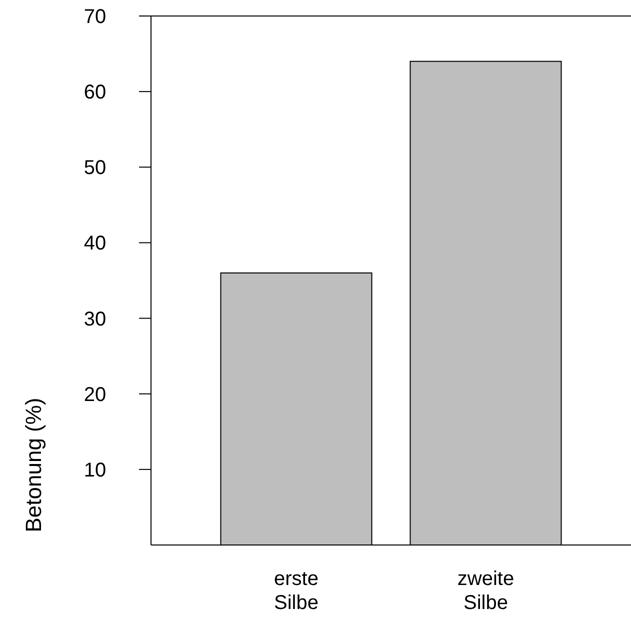 The image size is (631, 619). What do you see at coordinates (296, 591) in the screenshot?
I see `x-tick-label: erste Silbe` at bounding box center [296, 591].